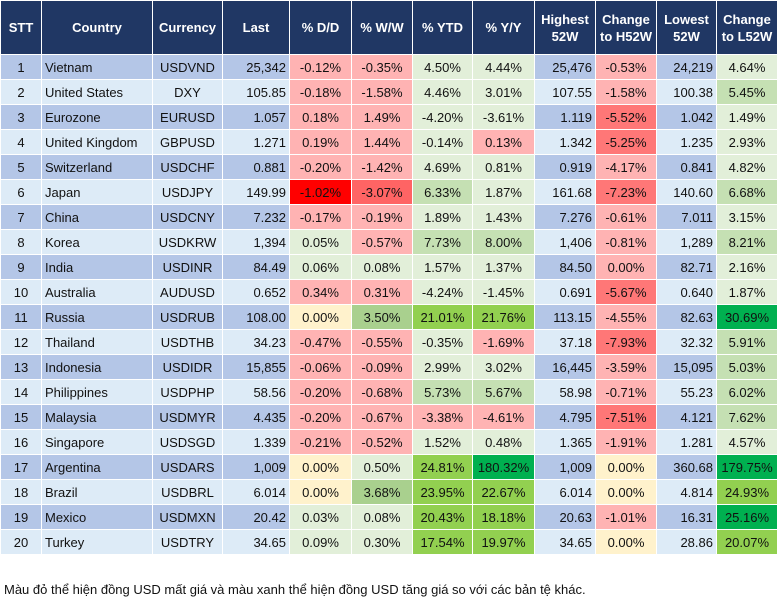 The height and width of the screenshot is (602, 777). I want to click on cell-h52: 34.65, so click(565, 542).